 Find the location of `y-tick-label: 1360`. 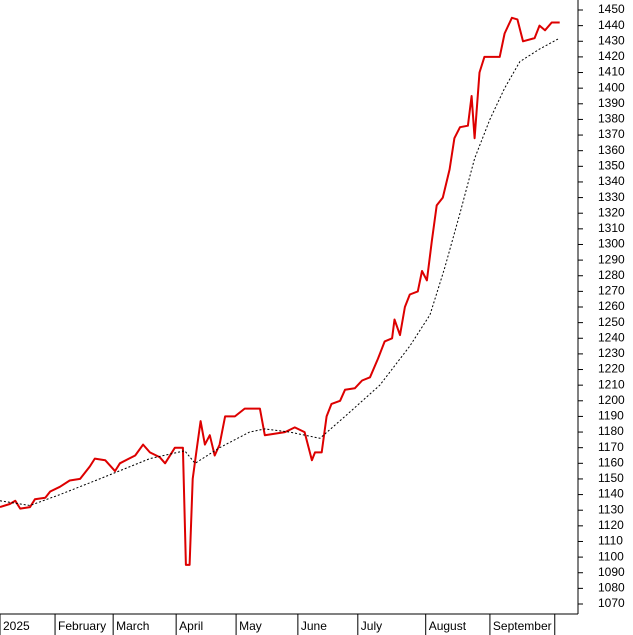

y-tick-label: 1360 is located at coordinates (611, 150).